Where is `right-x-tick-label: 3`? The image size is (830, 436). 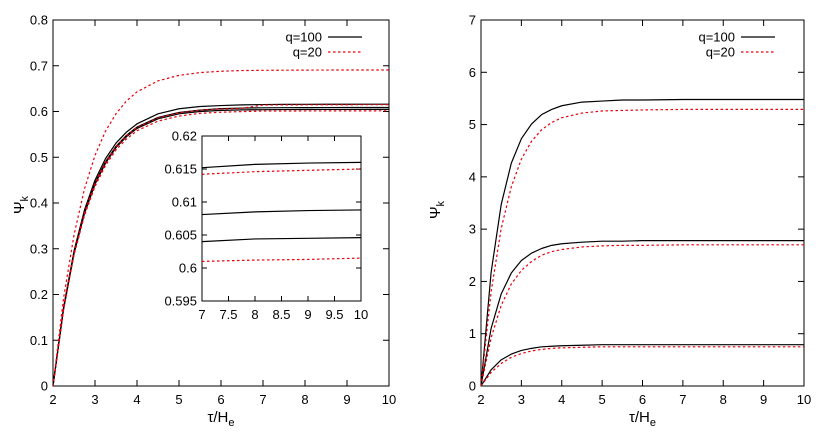 right-x-tick-label: 3 is located at coordinates (521, 399).